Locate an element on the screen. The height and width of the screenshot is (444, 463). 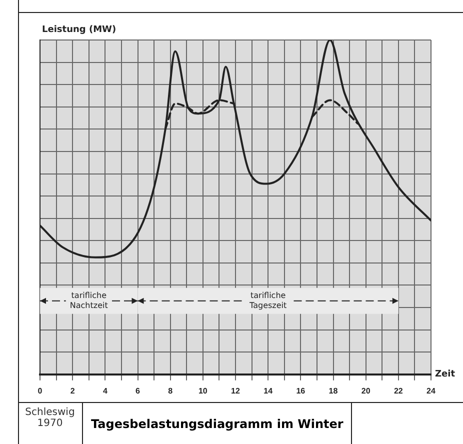
y-axis-title: Leistung (MW) is located at coordinates (79, 29).